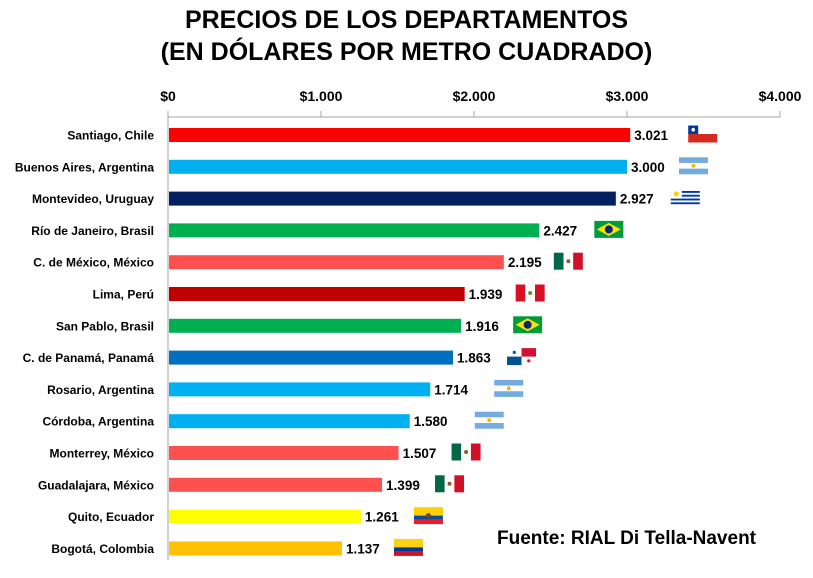  Describe the element at coordinates (93, 199) in the screenshot. I see `category-label: Montevideo, Uruguay` at that location.